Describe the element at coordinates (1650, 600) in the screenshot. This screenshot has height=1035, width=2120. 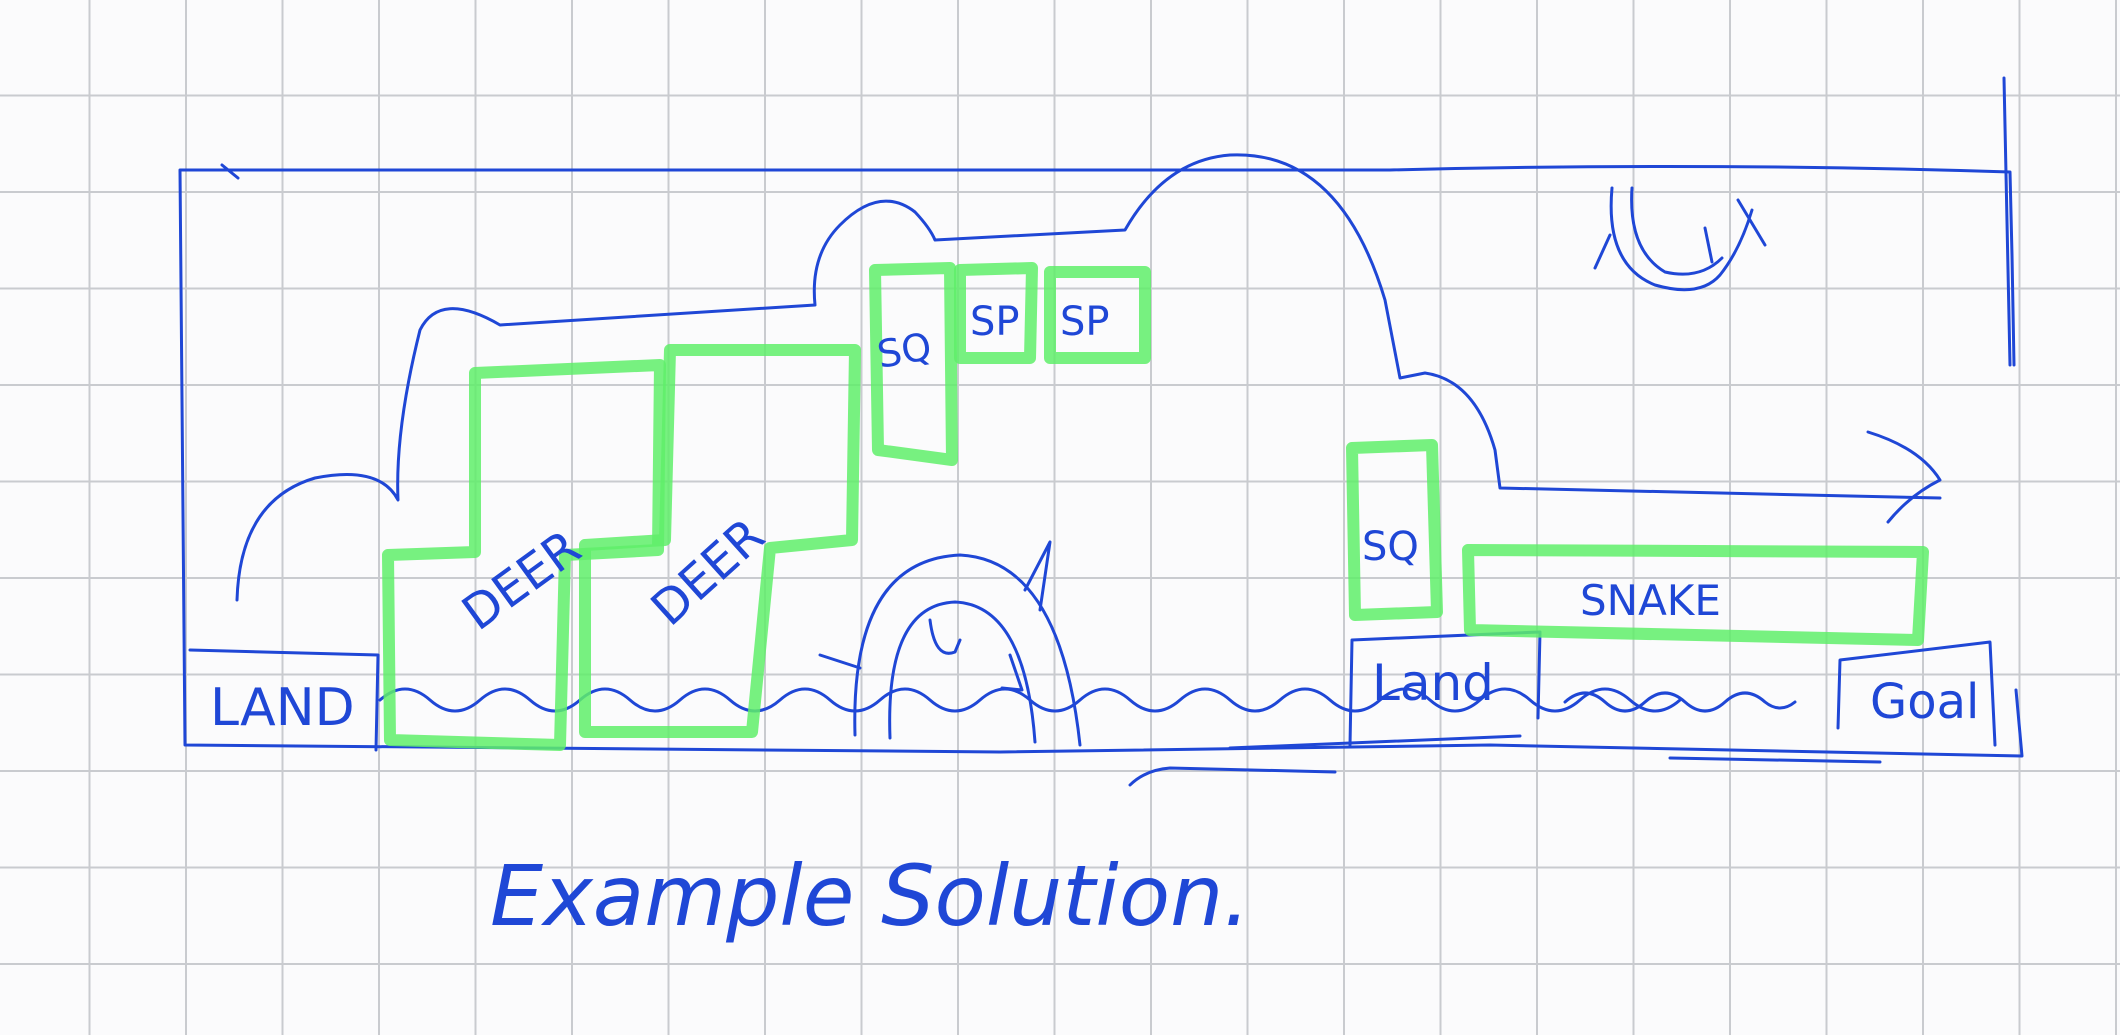
I see `snake-label: SNAKE` at that location.